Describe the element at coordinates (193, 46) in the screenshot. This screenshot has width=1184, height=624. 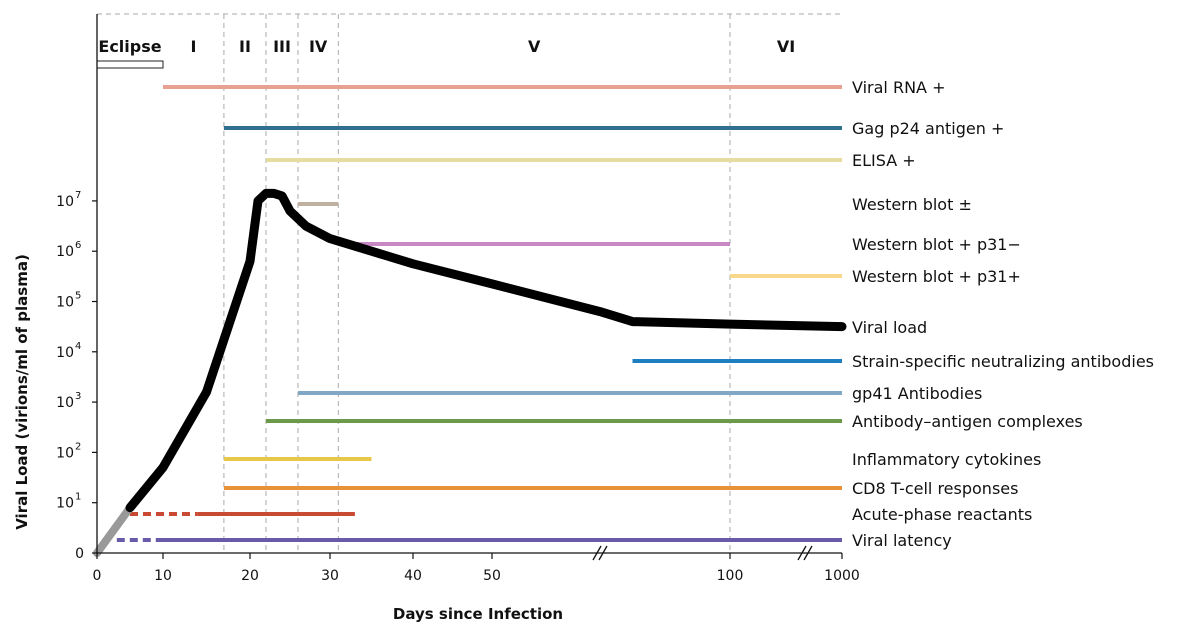
I see `stage-label: I` at that location.